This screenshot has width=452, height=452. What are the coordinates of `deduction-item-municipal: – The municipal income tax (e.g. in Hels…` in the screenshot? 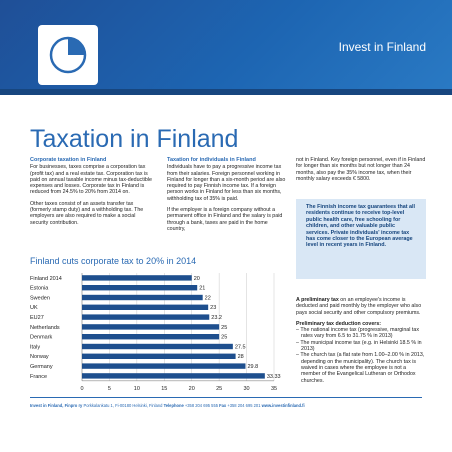 It's located at (359, 346).